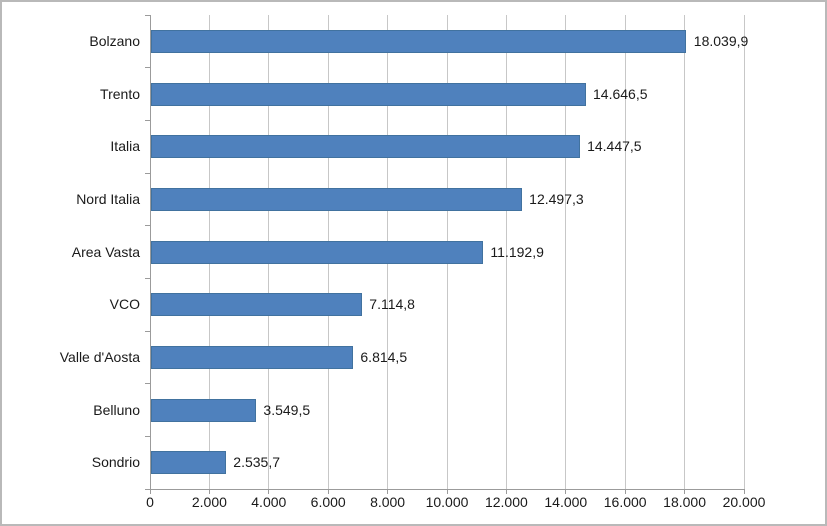  What do you see at coordinates (625, 502) in the screenshot?
I see `x-tick-label: 16.000` at bounding box center [625, 502].